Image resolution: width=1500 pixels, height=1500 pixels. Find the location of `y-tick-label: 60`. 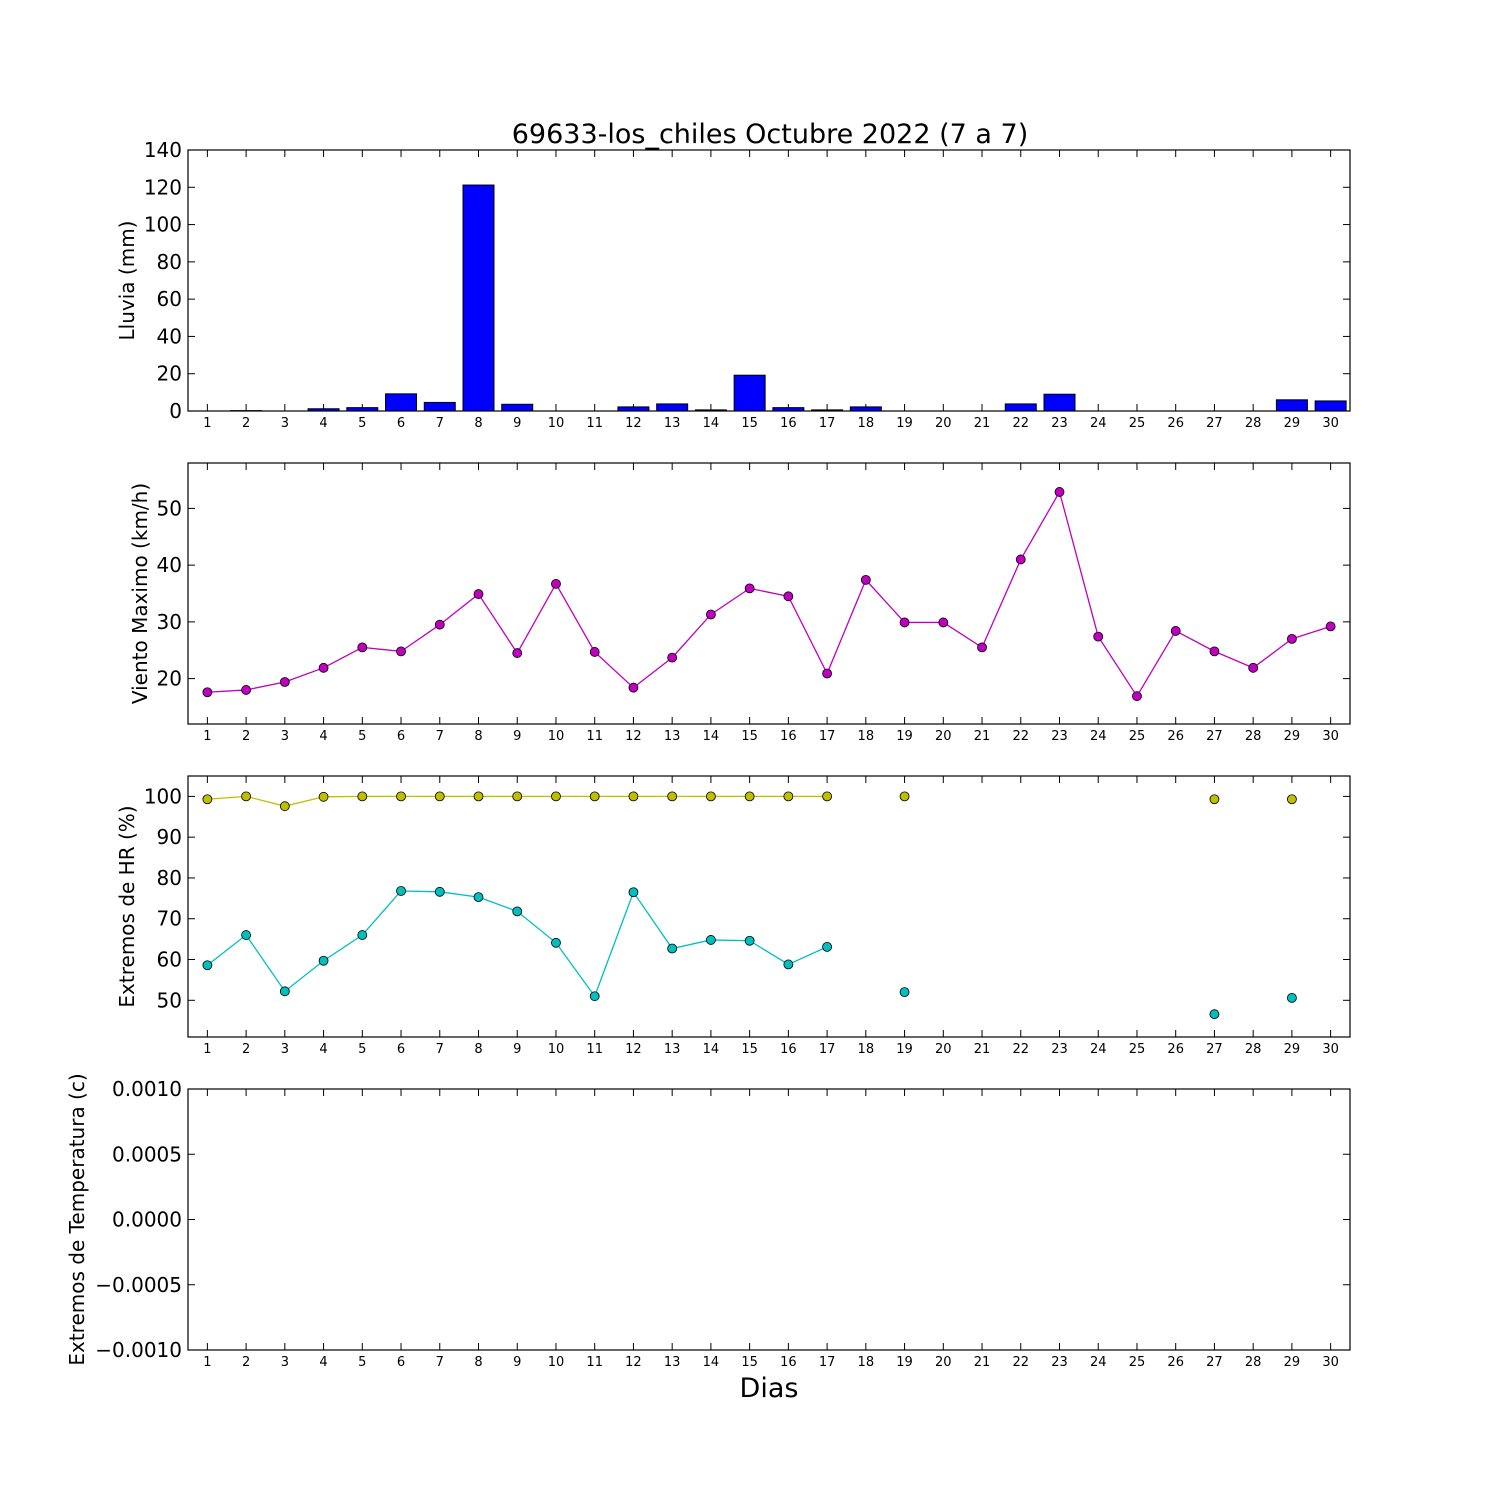

y-tick-label: 60 is located at coordinates (169, 960).